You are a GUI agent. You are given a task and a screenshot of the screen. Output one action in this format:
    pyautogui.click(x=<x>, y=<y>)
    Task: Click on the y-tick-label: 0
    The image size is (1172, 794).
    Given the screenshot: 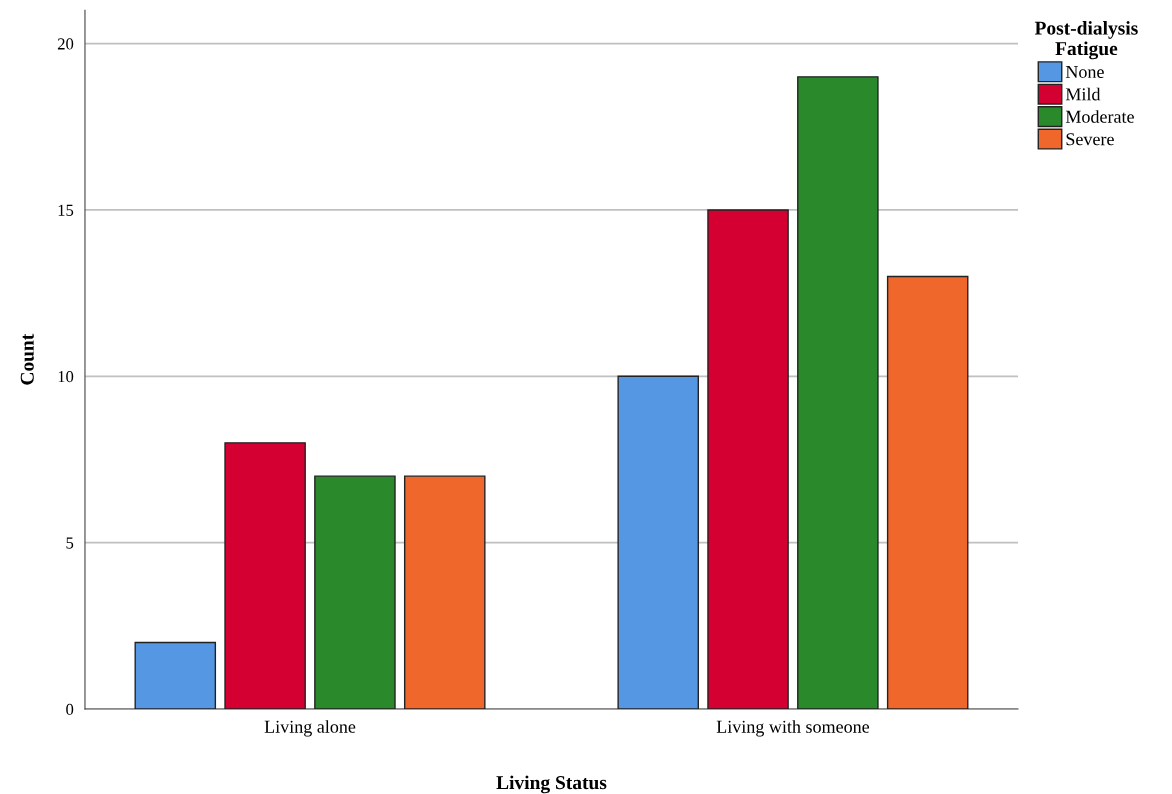 What is the action you would take?
    pyautogui.click(x=70, y=709)
    